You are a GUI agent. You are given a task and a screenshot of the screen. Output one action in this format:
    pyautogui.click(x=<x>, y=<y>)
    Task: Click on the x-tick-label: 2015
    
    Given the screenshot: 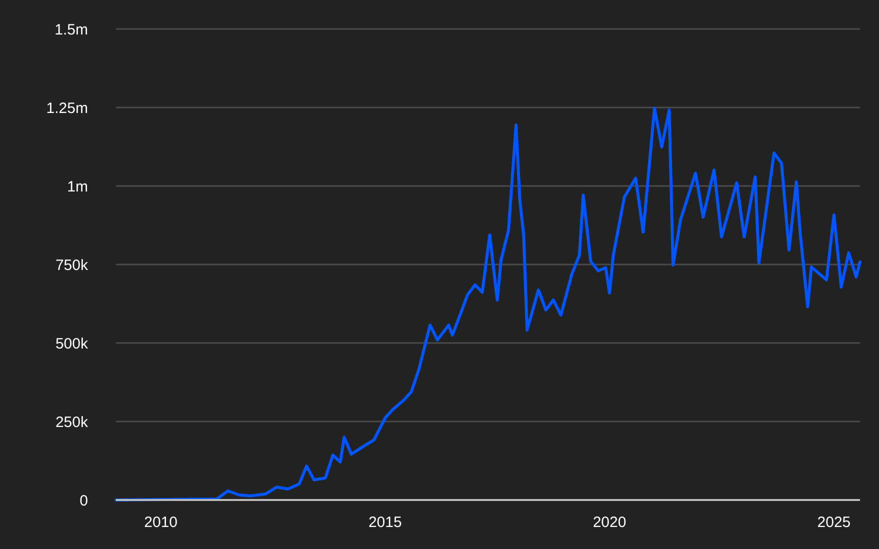 What is the action you would take?
    pyautogui.click(x=385, y=522)
    